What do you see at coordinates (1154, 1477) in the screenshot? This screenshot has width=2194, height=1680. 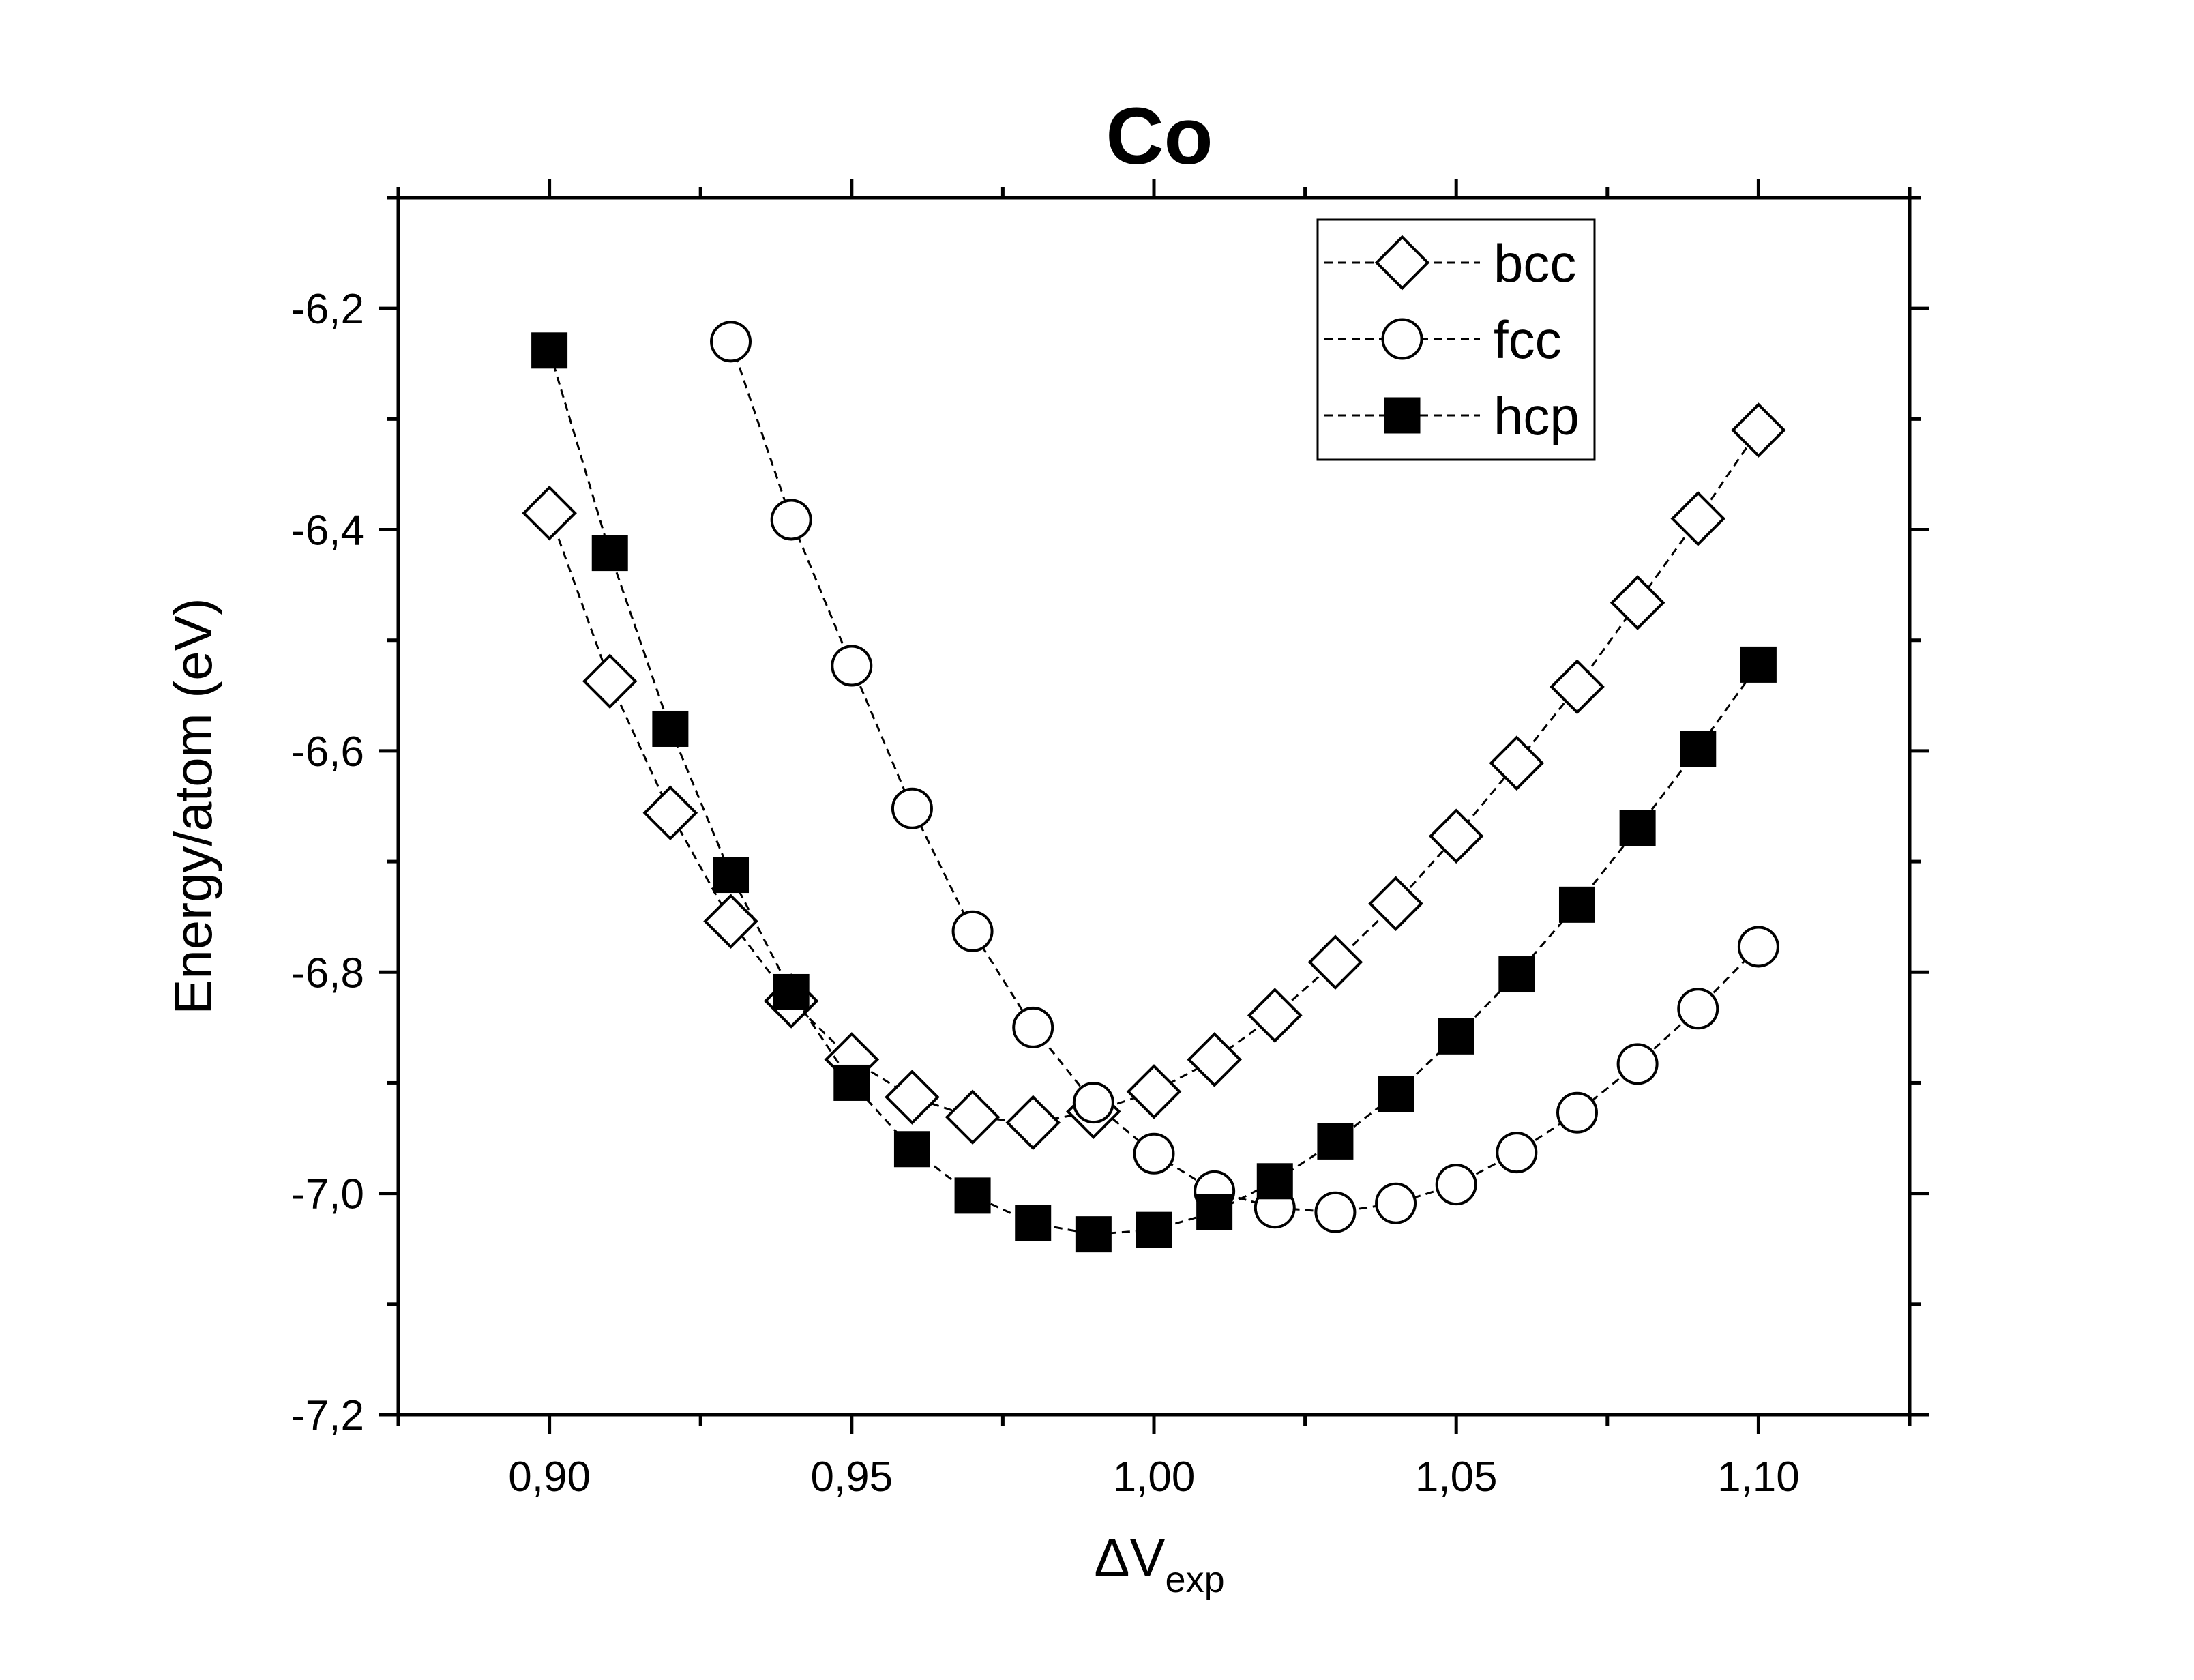 I see `x-tick-label: 1,00` at bounding box center [1154, 1477].